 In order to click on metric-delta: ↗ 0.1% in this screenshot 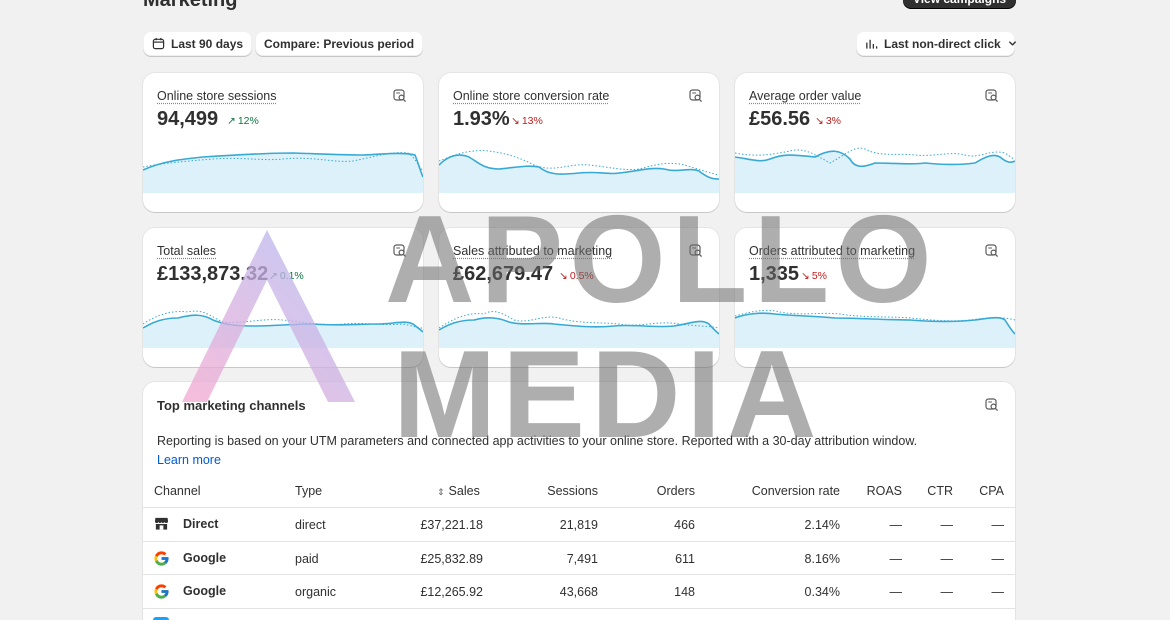, I will do `click(286, 276)`.